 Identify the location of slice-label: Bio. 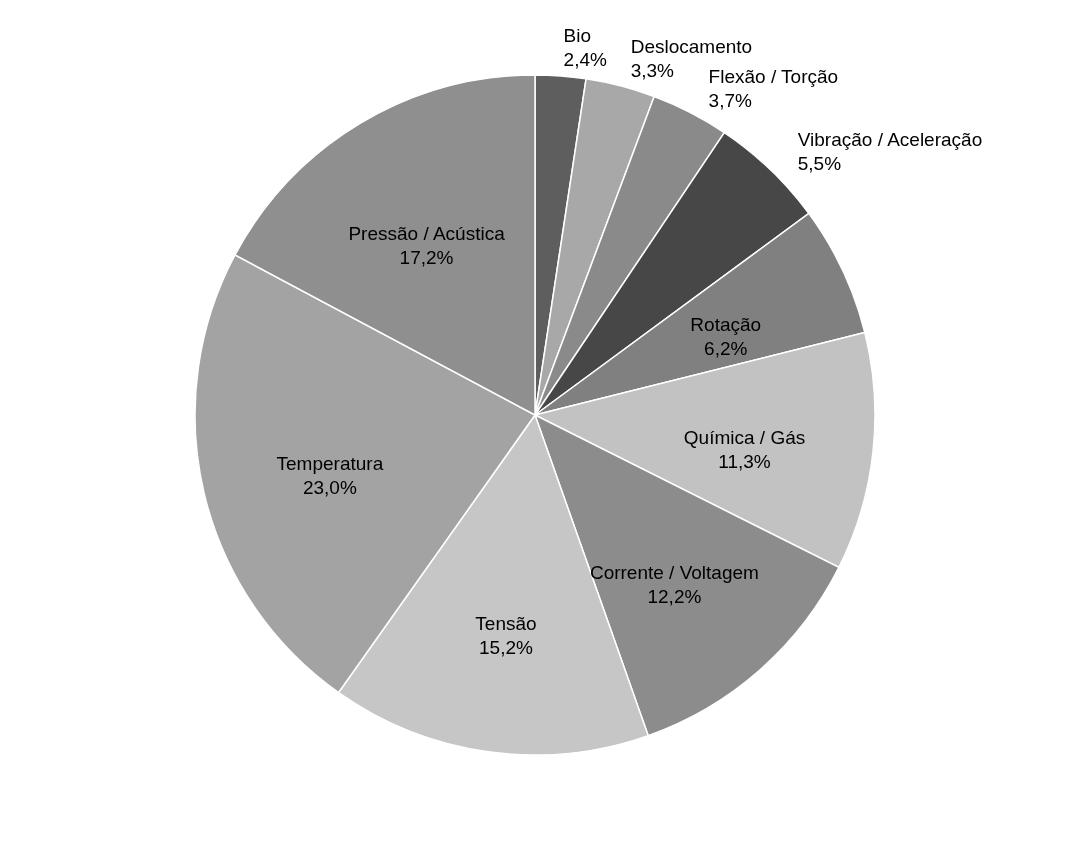
(577, 36).